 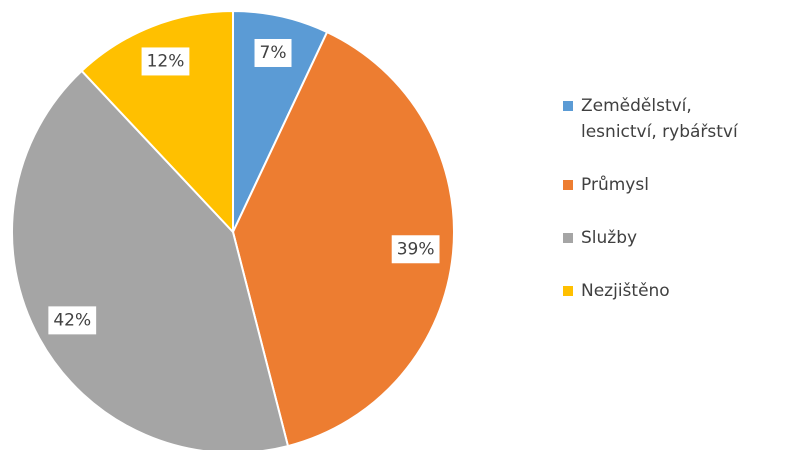 I want to click on legend-label: Služby, so click(x=609, y=238).